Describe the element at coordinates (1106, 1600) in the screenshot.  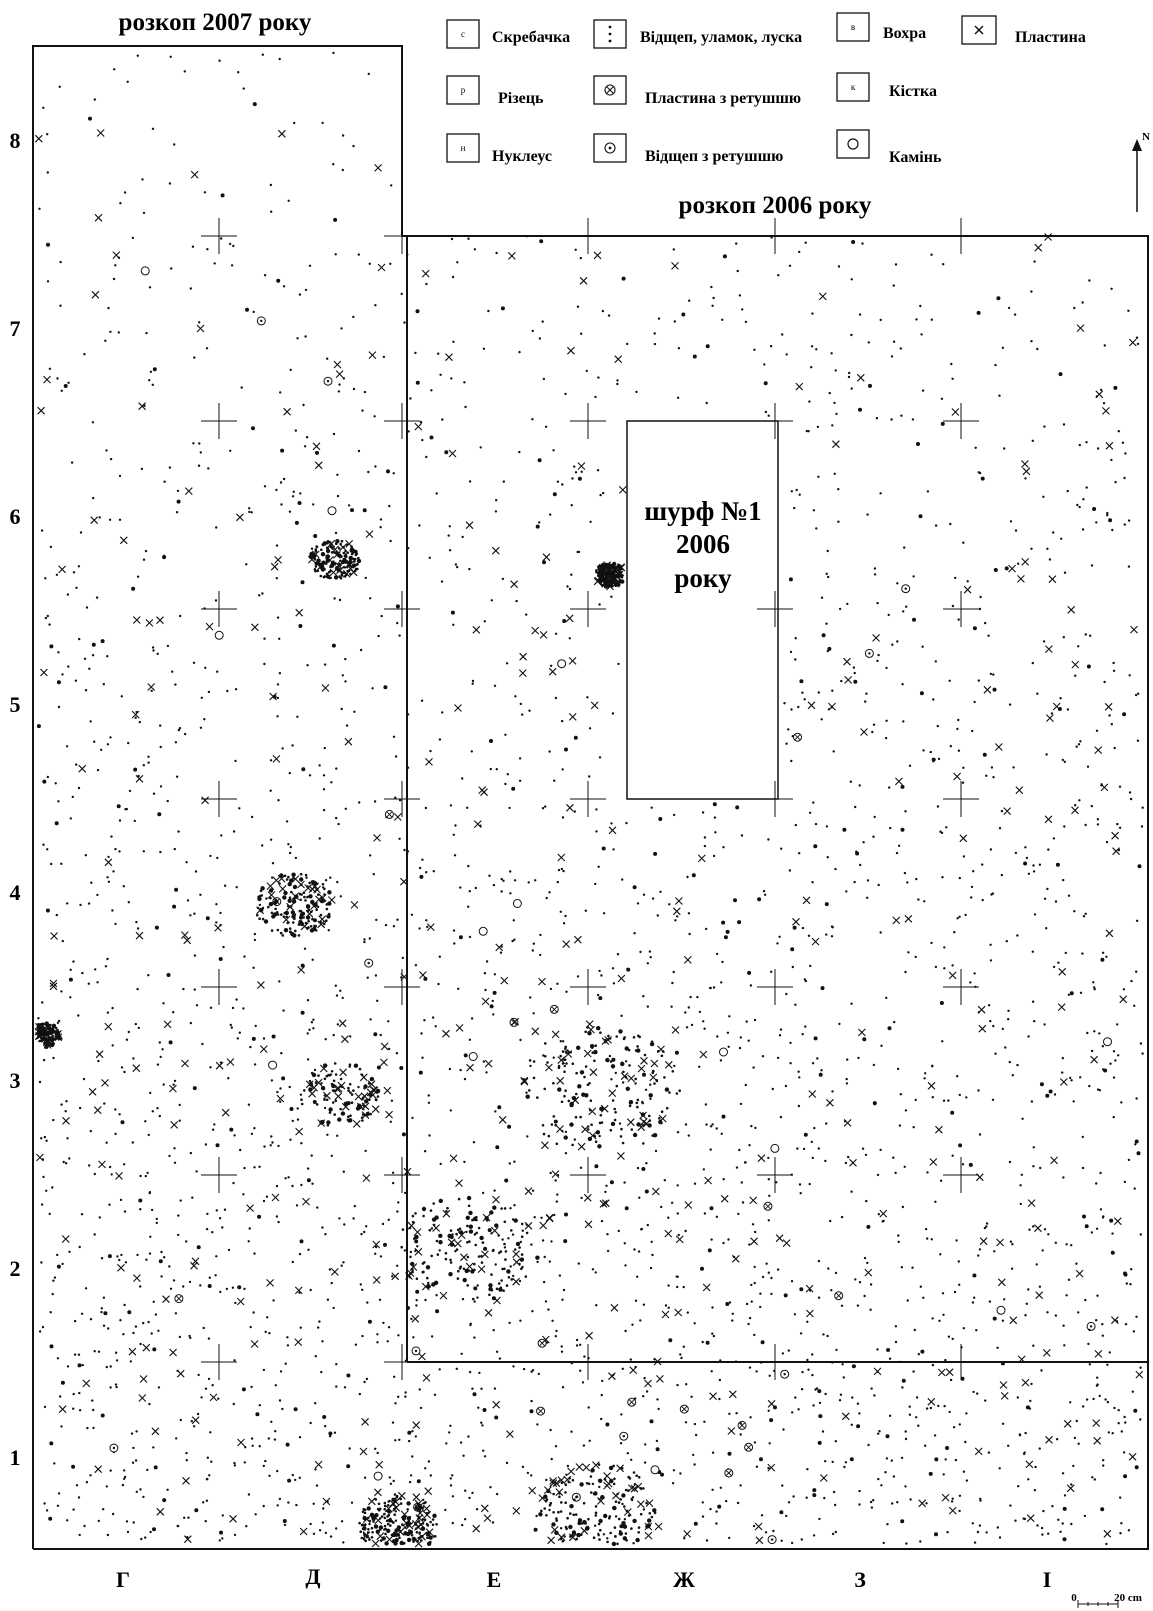
I see `scale-bar: 0 20 cm` at that location.